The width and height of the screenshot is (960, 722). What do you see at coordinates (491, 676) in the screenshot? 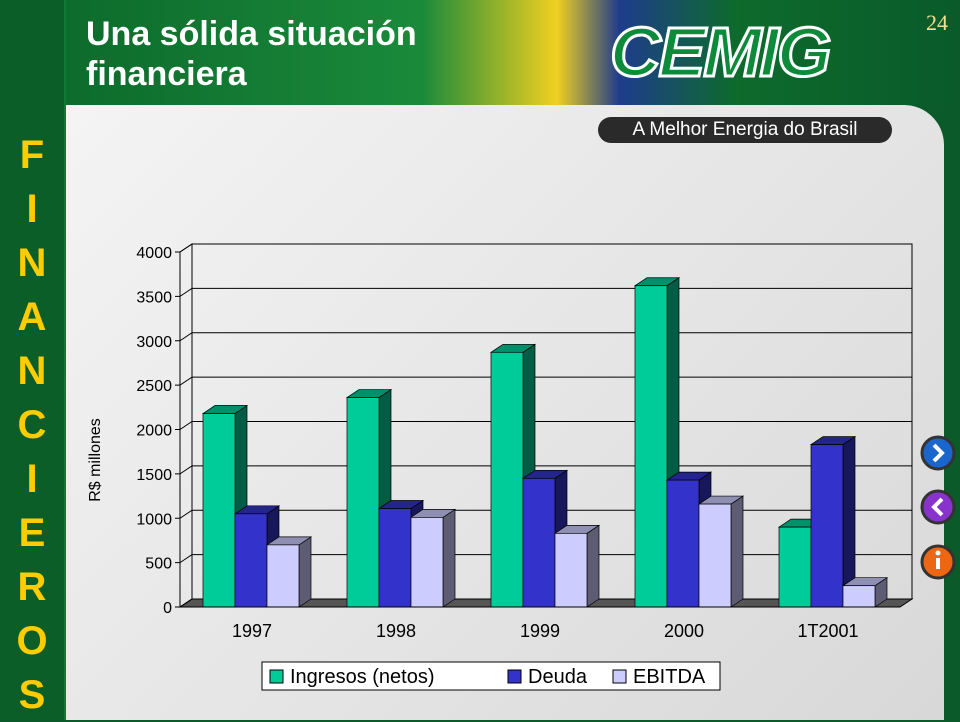
I see `legend-box` at bounding box center [491, 676].